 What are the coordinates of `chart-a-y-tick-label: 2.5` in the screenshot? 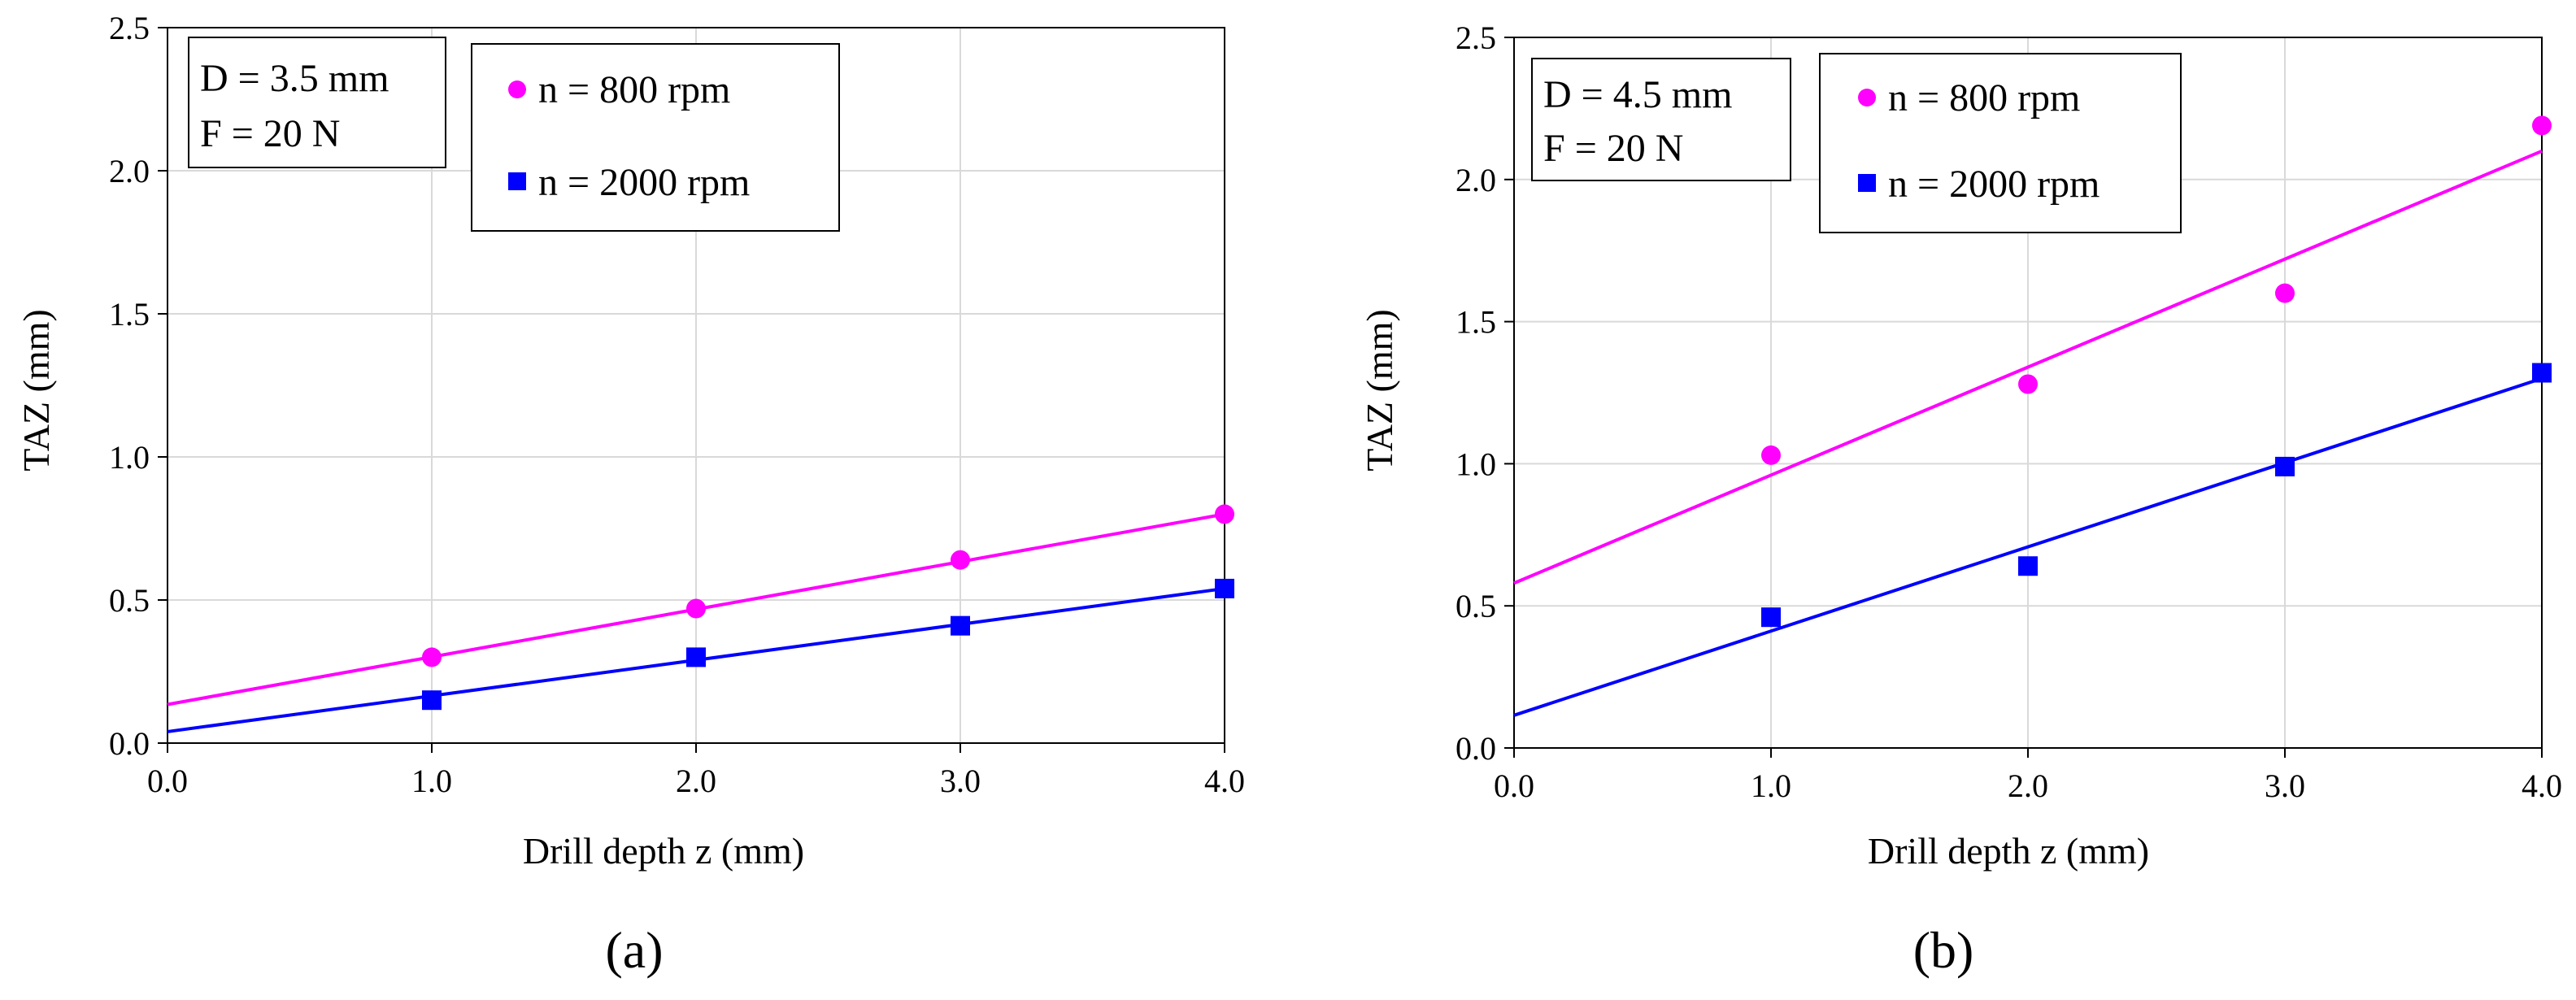 It's located at (129, 28).